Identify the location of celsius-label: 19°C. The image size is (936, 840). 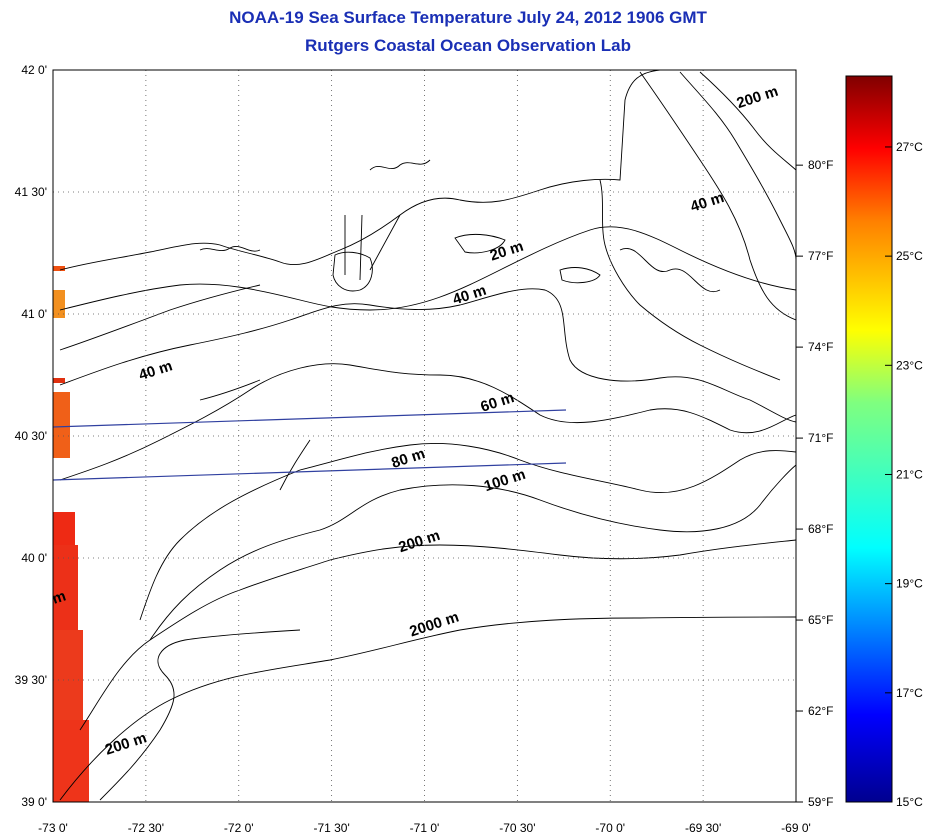
(909, 584).